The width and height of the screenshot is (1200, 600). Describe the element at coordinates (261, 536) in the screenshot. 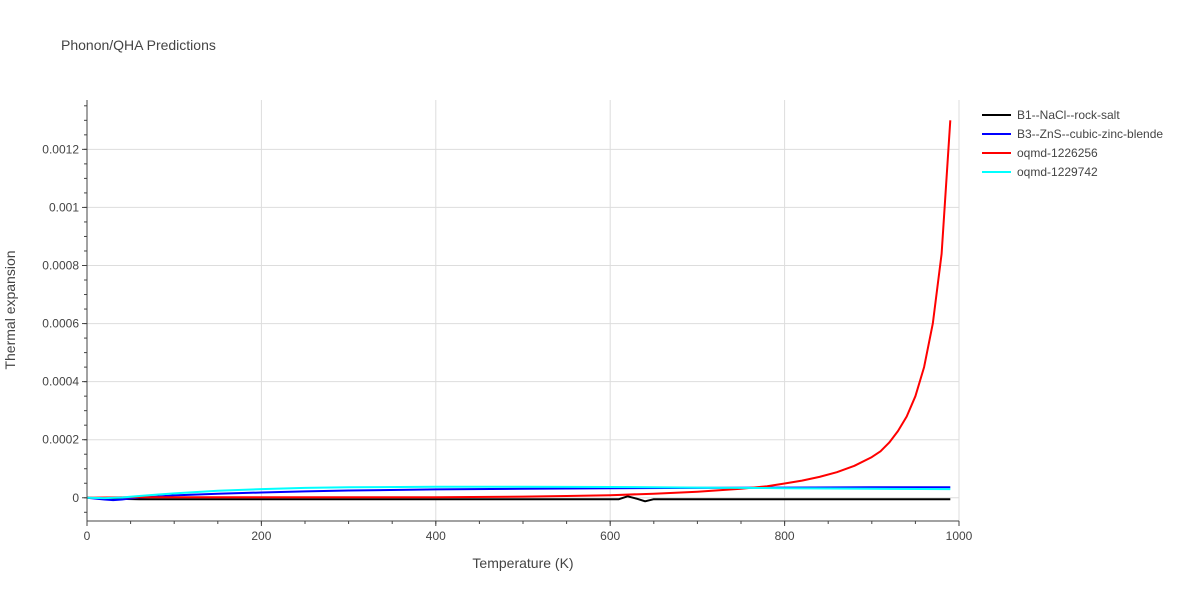

I see `x-tick-label: 200` at that location.